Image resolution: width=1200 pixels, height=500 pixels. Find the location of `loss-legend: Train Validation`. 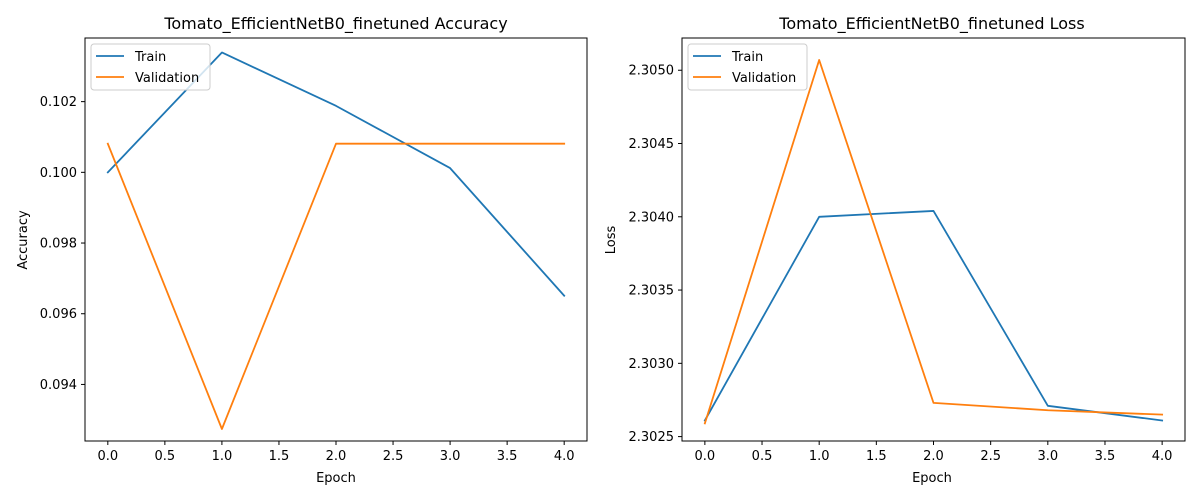

loss-legend: Train Validation is located at coordinates (747, 67).